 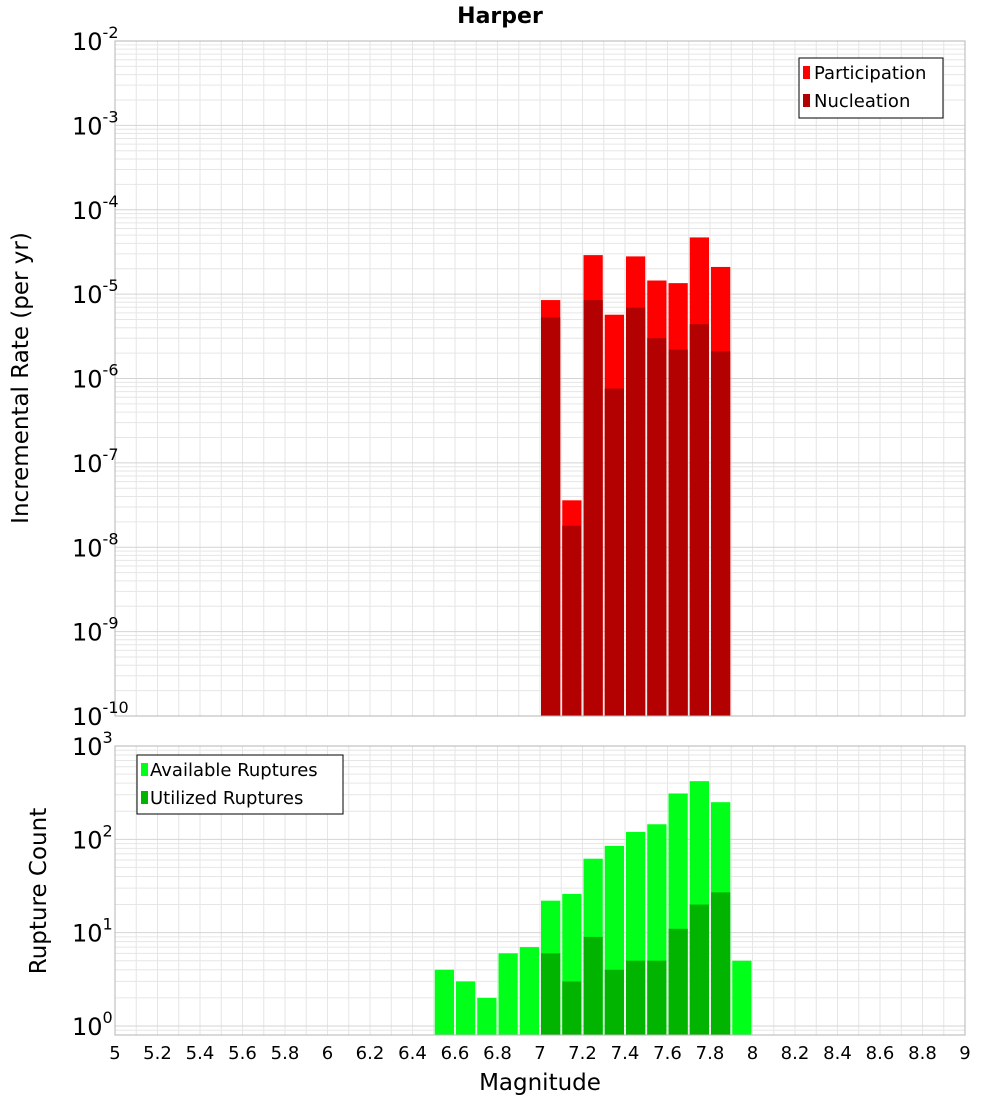 I want to click on x-tick-19: 8.8, so click(x=922, y=1053).